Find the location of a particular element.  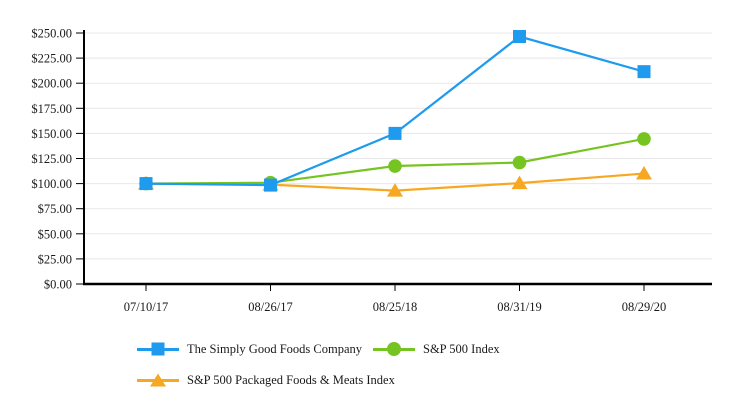

legend-item-simply-good-foods: The Simply Good Foods Company is located at coordinates (249, 349).